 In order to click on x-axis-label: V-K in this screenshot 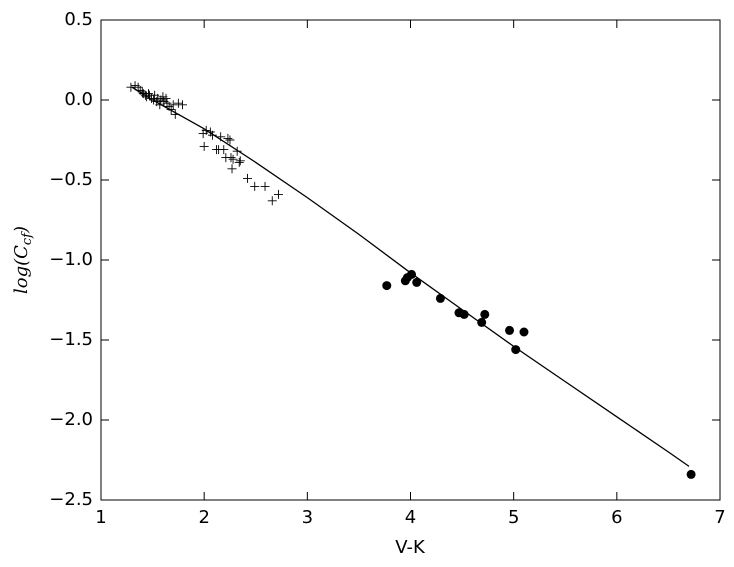, I will do `click(410, 547)`.